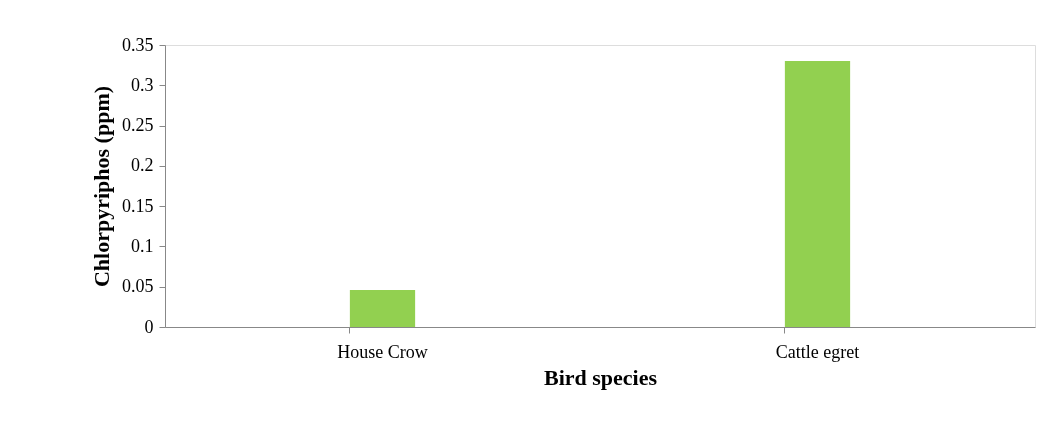 Image resolution: width=1054 pixels, height=436 pixels. I want to click on y-axis-title: Chlorpyriphos (ppm), so click(101, 186).